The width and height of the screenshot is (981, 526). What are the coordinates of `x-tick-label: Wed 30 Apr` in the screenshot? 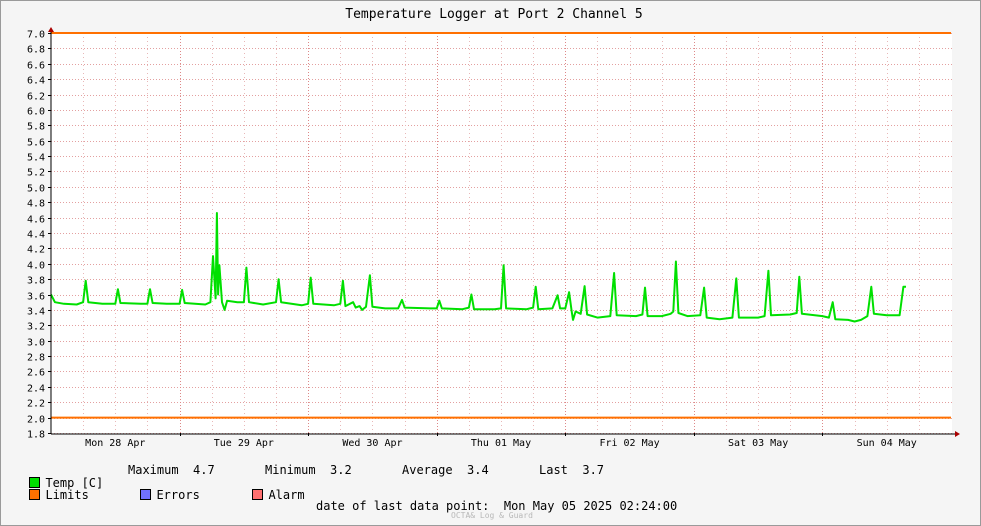 It's located at (372, 443).